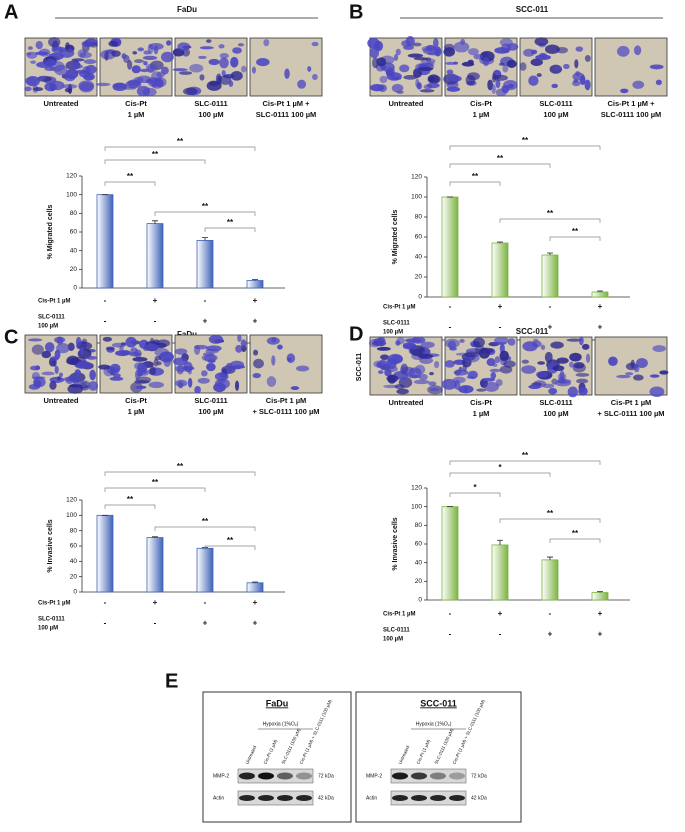 The image size is (685, 832). I want to click on y-tick-label: 40, so click(419, 257).